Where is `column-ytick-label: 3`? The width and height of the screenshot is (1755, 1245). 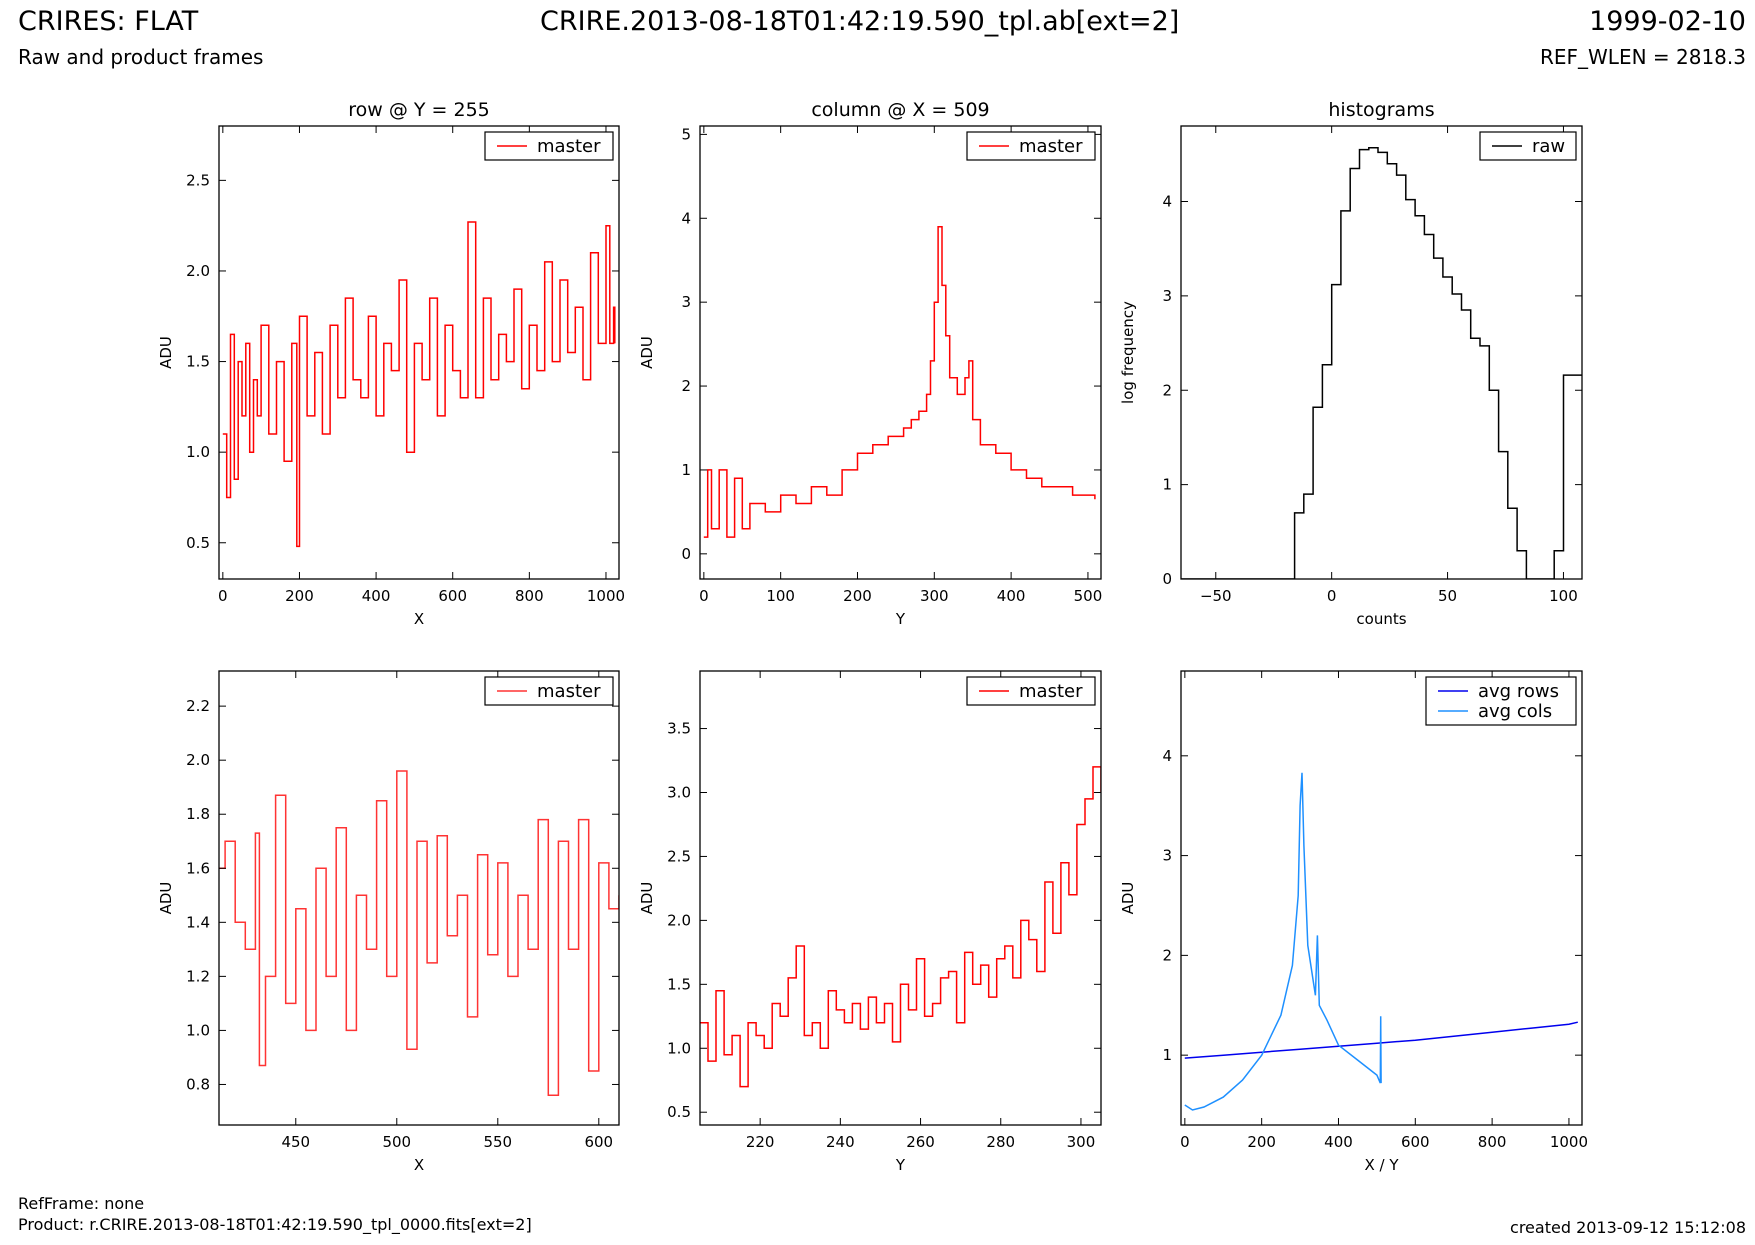
column-ytick-label: 3 is located at coordinates (686, 302).